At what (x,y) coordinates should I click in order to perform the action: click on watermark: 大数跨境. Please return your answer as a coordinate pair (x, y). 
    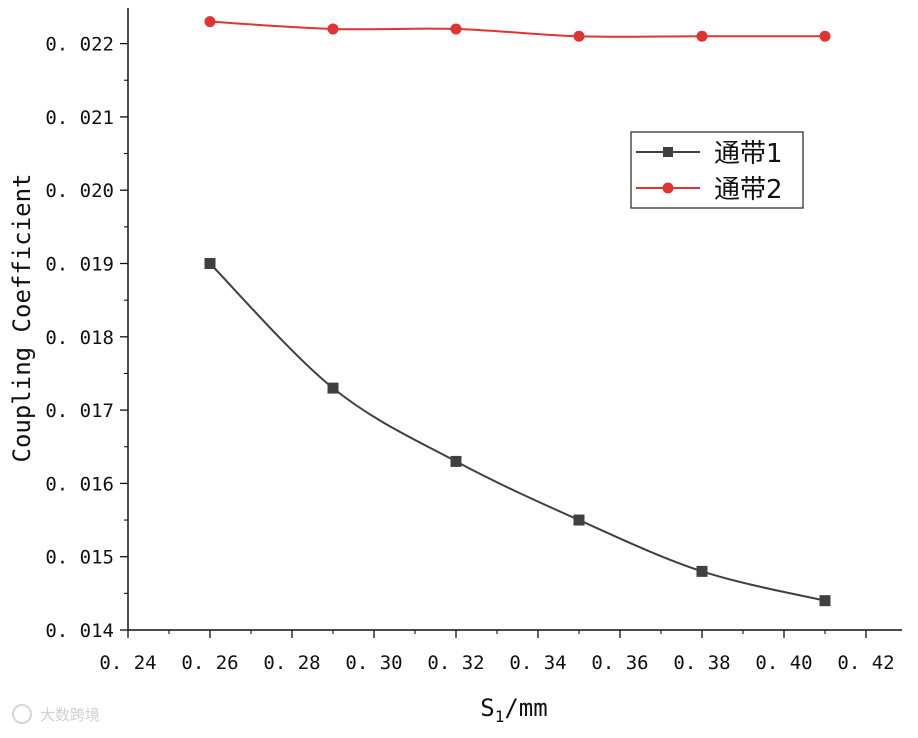
    Looking at the image, I should click on (56, 714).